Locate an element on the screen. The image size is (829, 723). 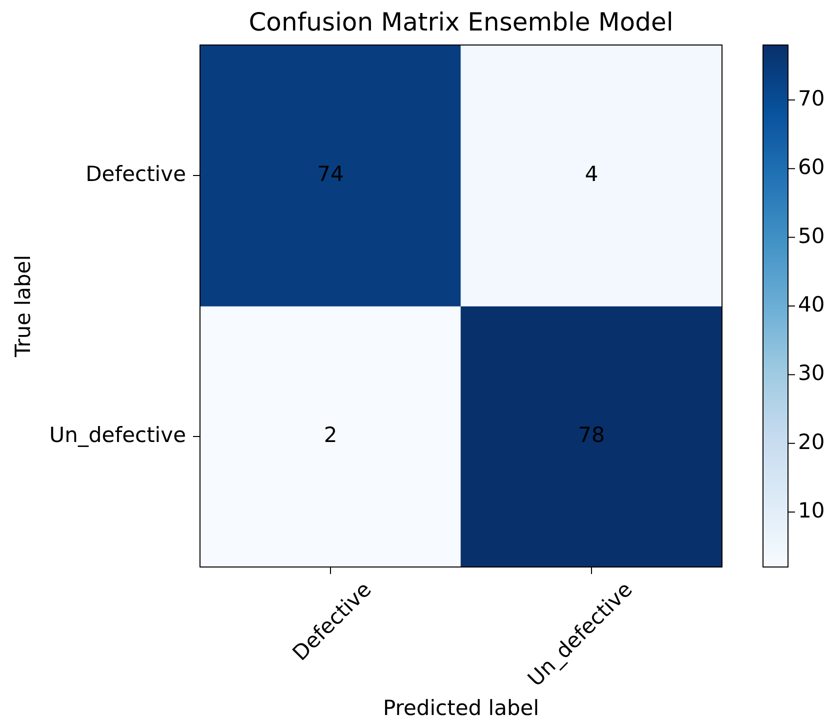
x-axis-title: Predicted label is located at coordinates (461, 708).